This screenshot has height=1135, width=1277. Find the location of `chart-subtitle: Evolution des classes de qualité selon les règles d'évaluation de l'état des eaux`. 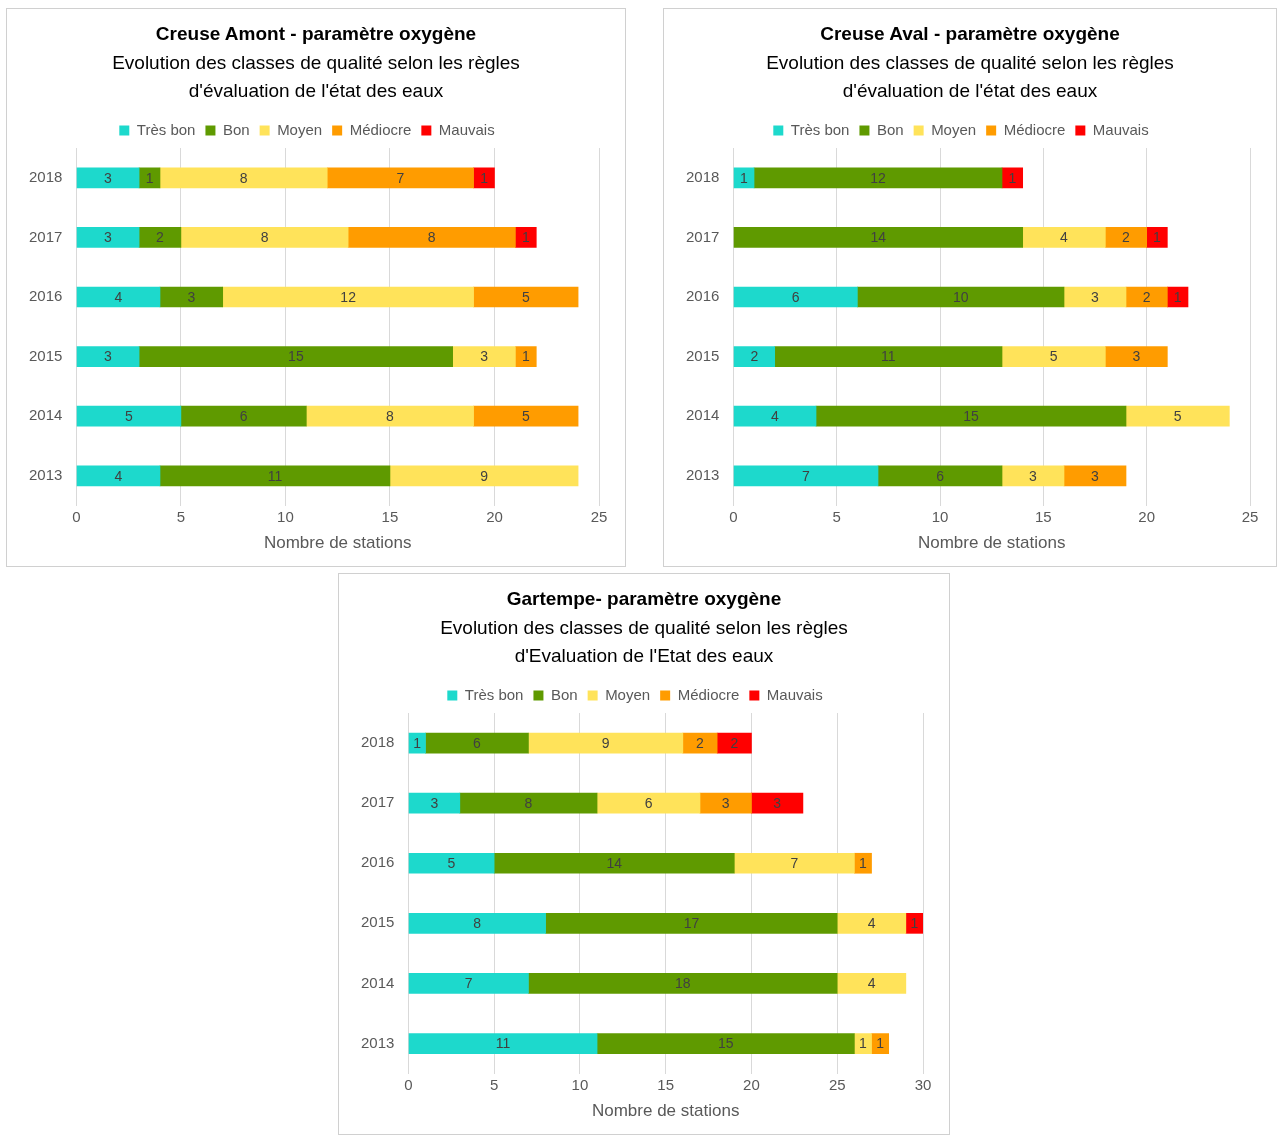

chart-subtitle: Evolution des classes de qualité selon les règles d'évaluation de l'état des eaux is located at coordinates (970, 77).